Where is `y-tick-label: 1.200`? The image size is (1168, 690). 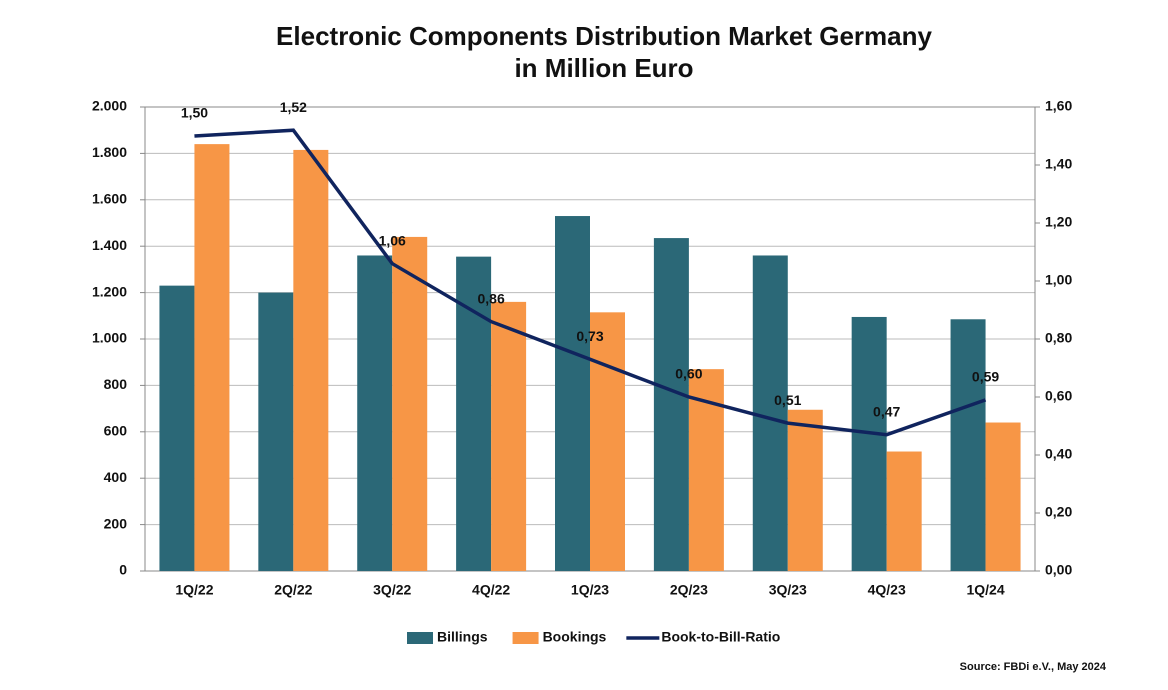 y-tick-label: 1.200 is located at coordinates (109, 291).